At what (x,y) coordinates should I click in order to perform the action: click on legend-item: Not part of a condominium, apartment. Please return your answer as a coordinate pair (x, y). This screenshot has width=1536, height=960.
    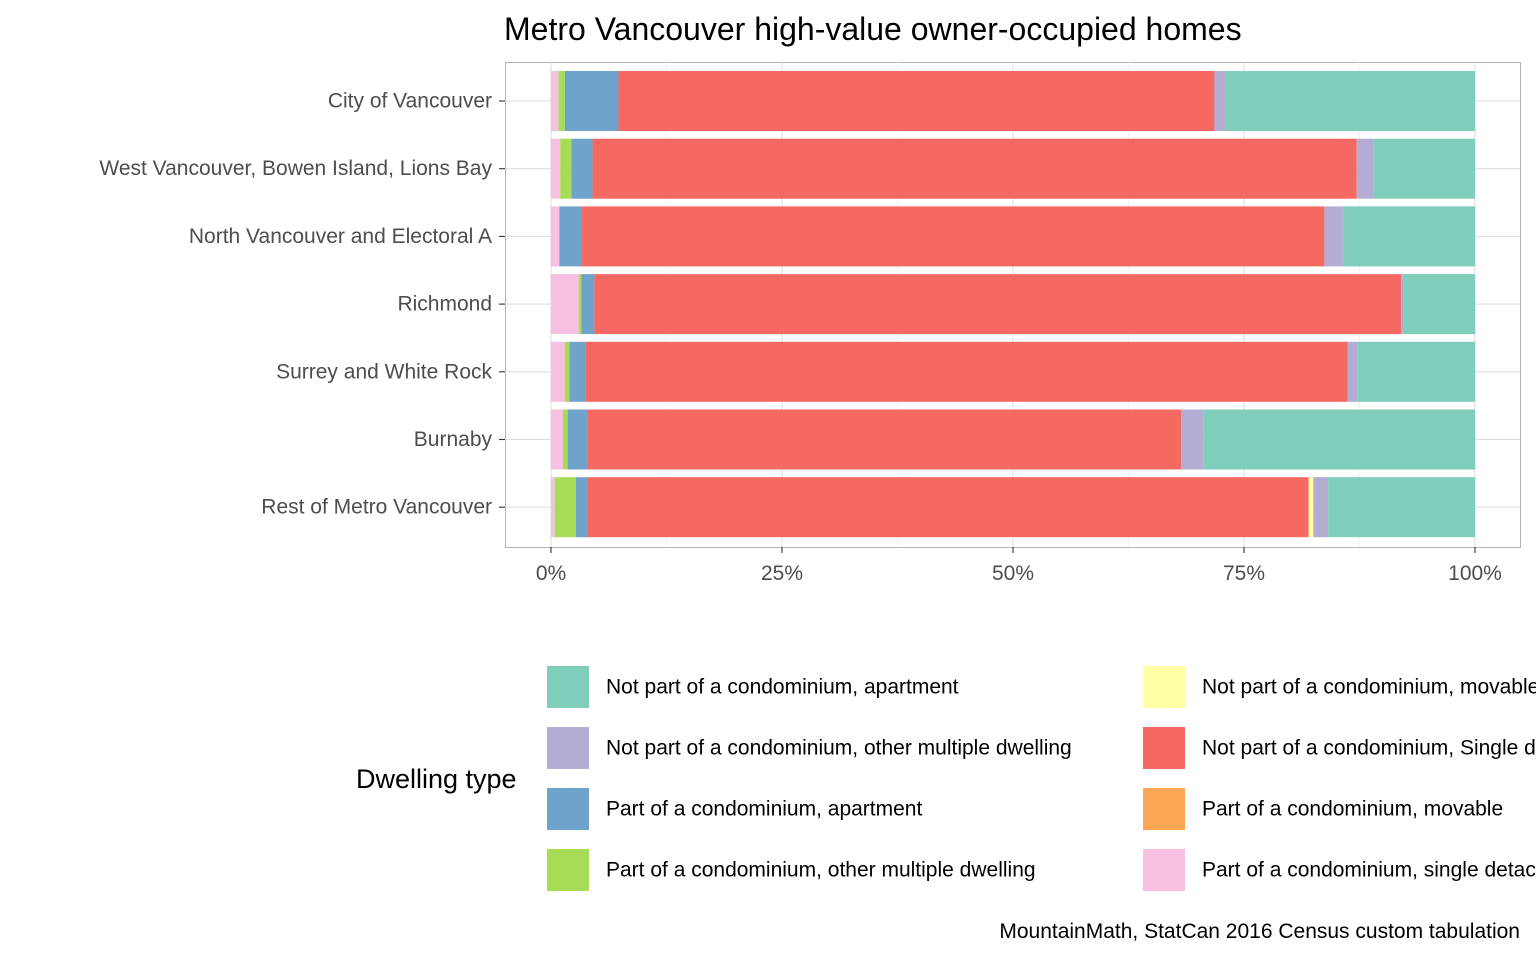
    Looking at the image, I should click on (753, 687).